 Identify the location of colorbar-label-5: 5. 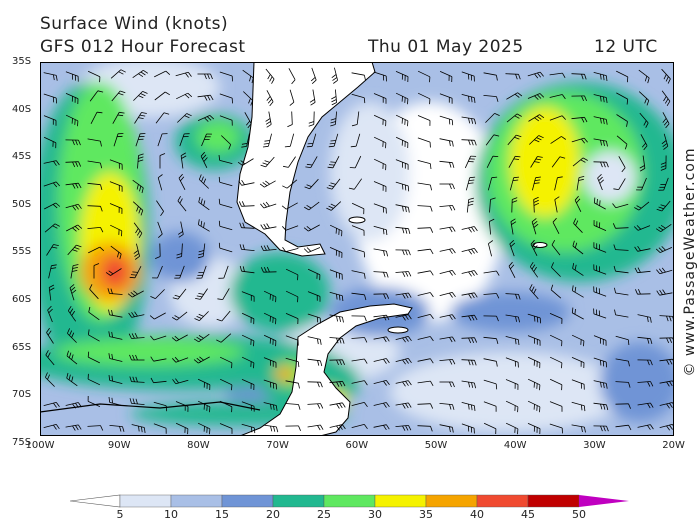
(120, 514).